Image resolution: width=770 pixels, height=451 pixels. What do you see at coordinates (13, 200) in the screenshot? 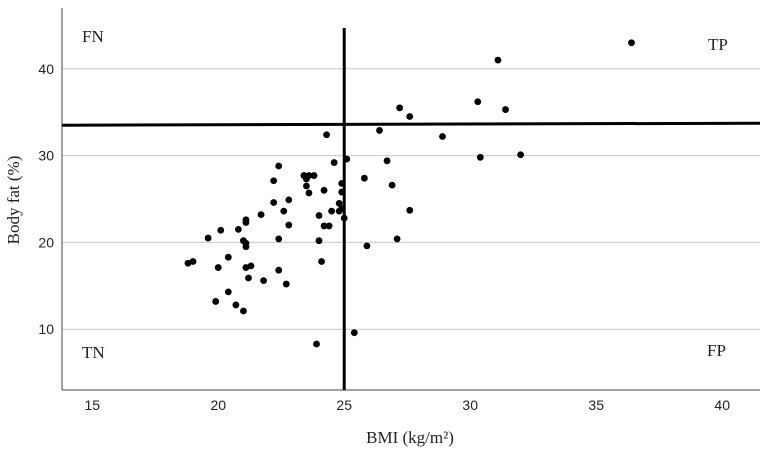
I see `y-axis-title: Body fat (%)` at bounding box center [13, 200].